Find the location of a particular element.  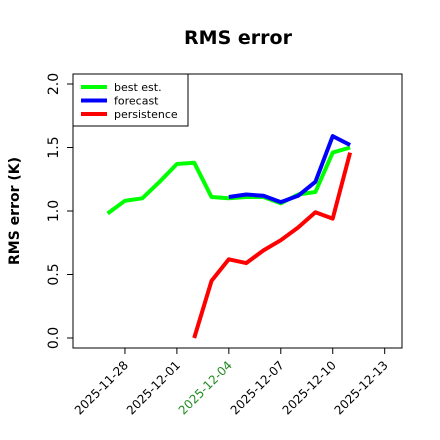

y-axis-label: RMS error (K) is located at coordinates (15, 211).